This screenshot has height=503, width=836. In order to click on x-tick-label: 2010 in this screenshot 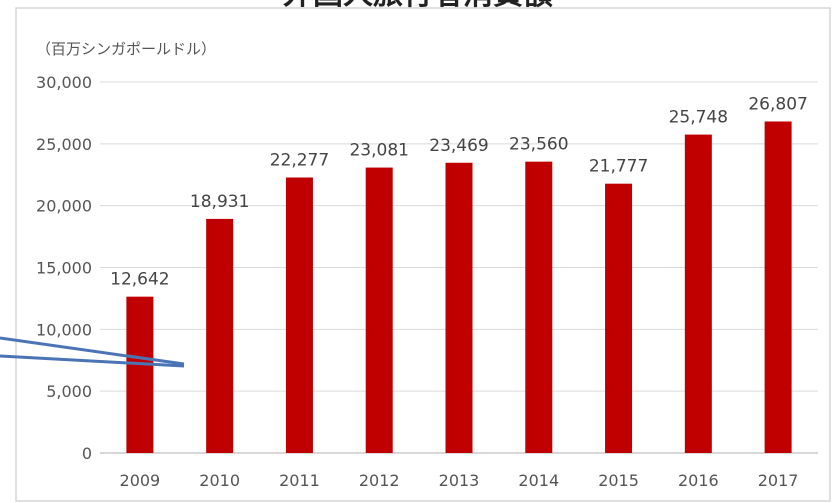, I will do `click(219, 480)`.